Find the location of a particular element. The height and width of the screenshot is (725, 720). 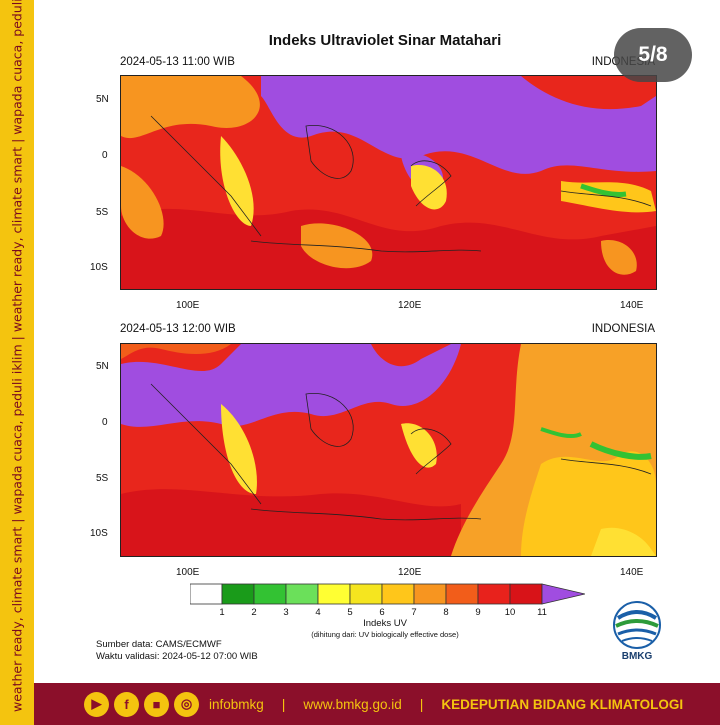

validation-time: Waktu validasi: 2024-05-12 07:00 WIB is located at coordinates (177, 656).